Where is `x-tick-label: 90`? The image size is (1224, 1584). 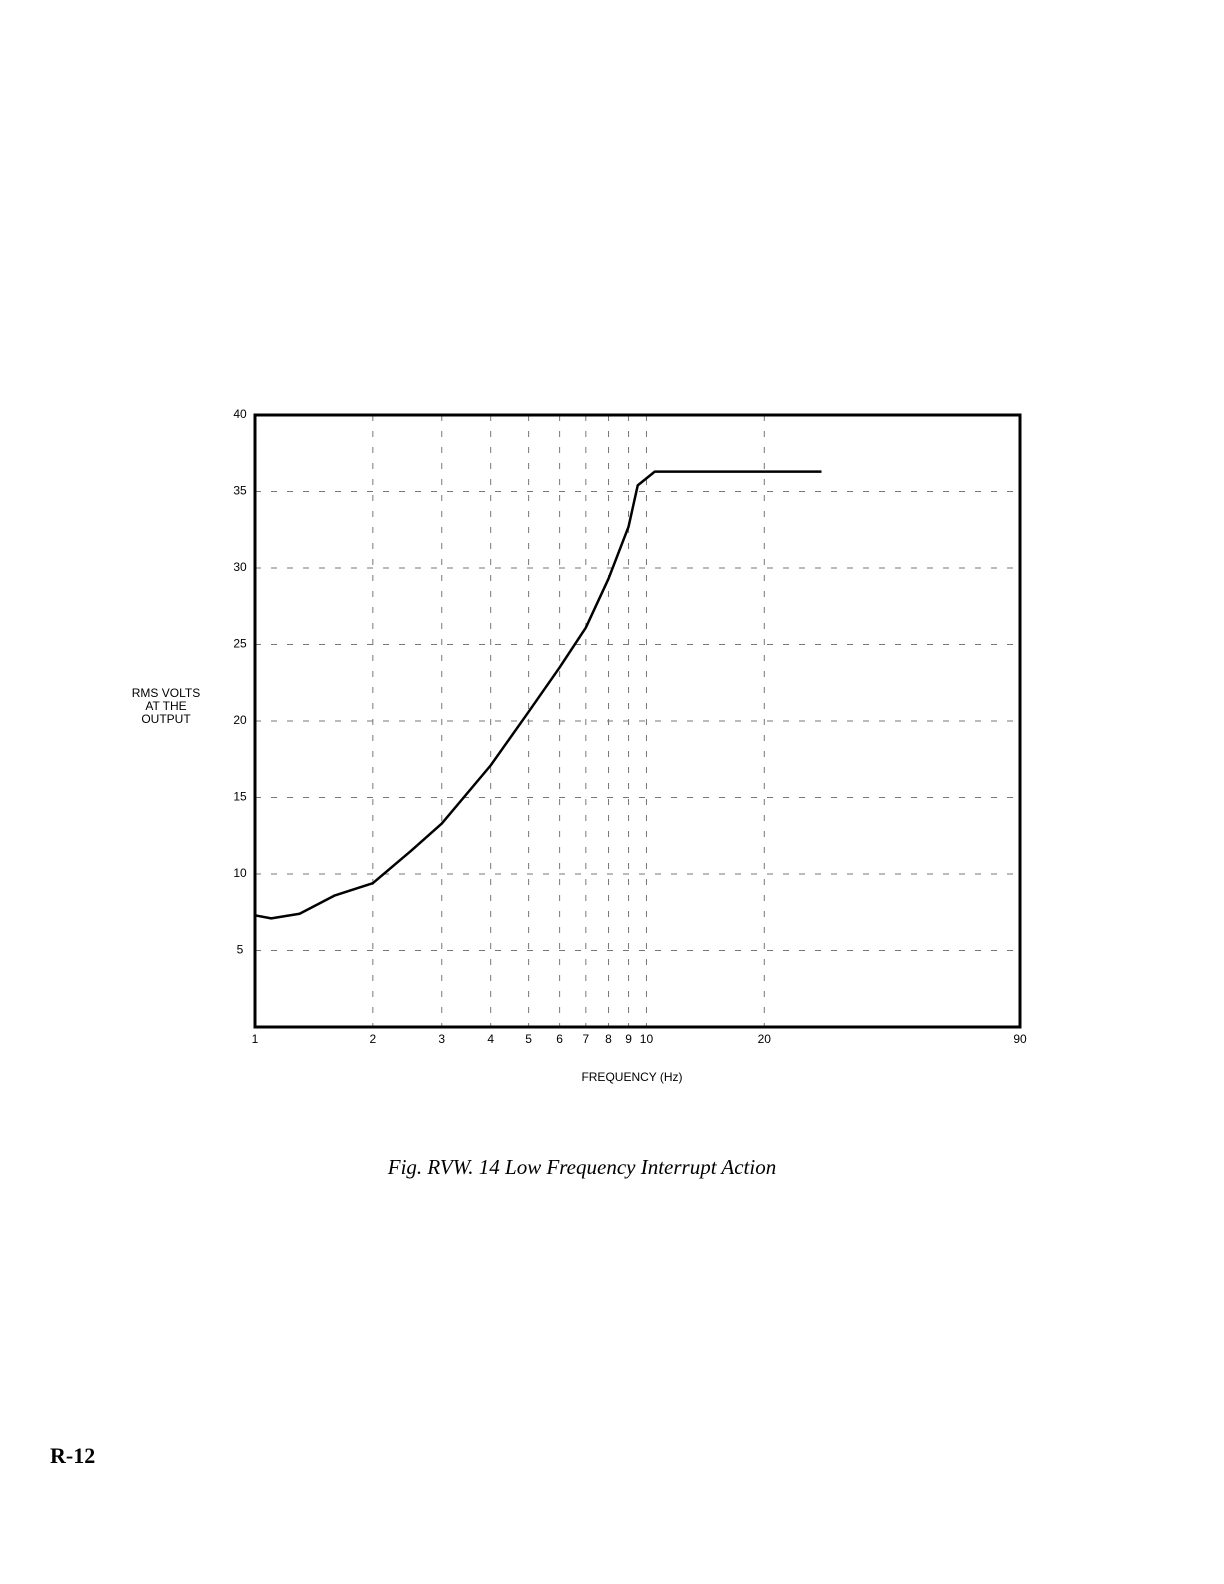
x-tick-label: 90 is located at coordinates (1020, 1039).